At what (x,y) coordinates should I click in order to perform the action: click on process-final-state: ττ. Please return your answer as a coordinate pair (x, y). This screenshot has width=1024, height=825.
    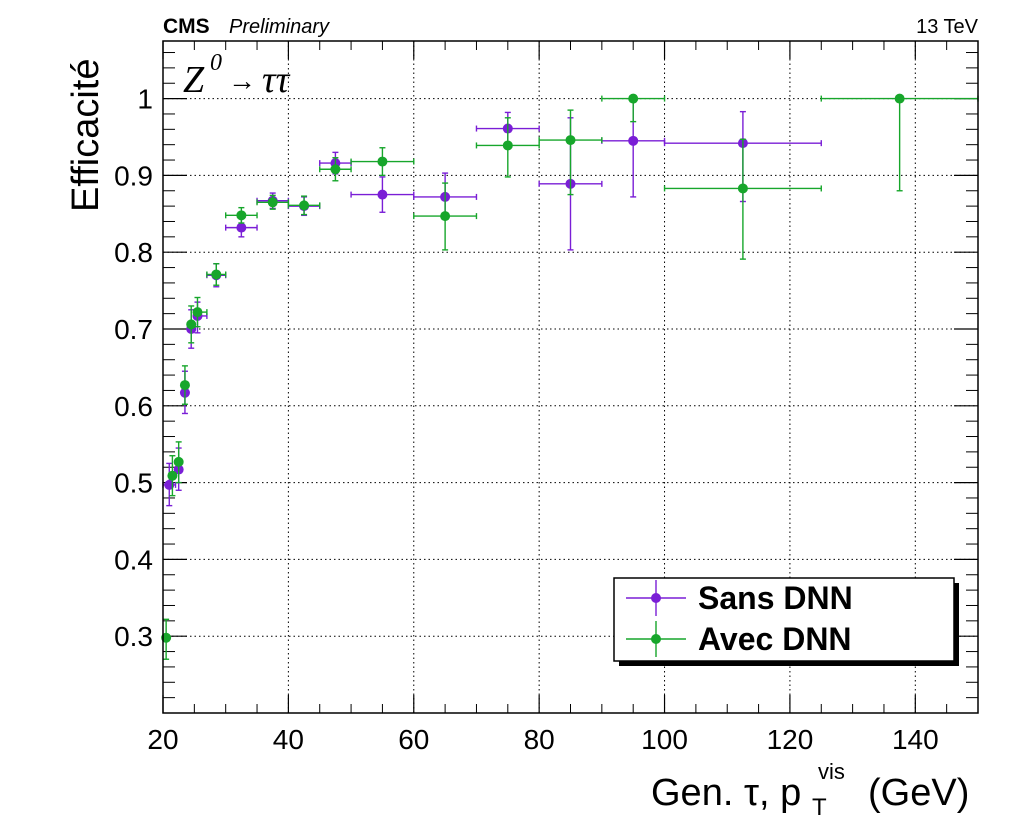
    Looking at the image, I should click on (276, 80).